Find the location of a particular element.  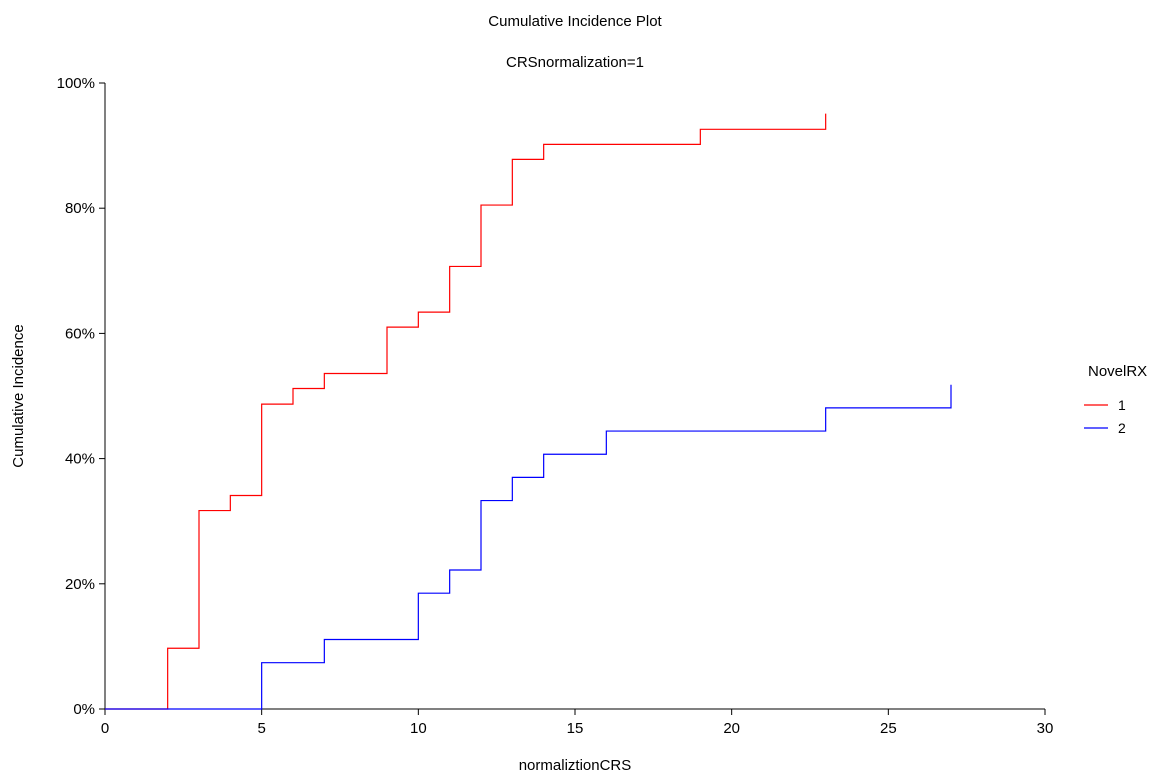

legend: NovelRX 1 2 is located at coordinates (1115, 399).